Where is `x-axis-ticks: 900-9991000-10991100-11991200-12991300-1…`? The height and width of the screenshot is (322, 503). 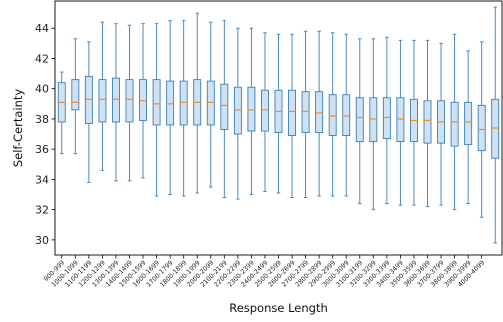 x-axis-ticks: 900-9991000-10991100-11991200-12991300-1… is located at coordinates (264, 272).